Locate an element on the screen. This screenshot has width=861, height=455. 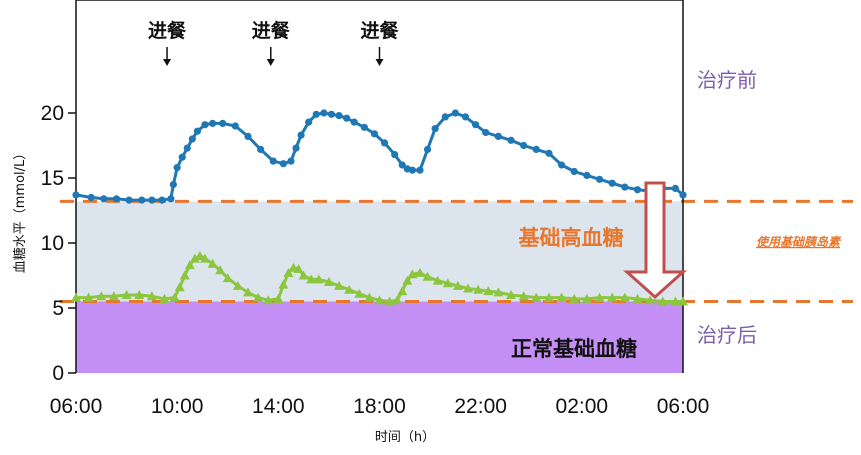
treatment-arrow is located at coordinates (655, 240).